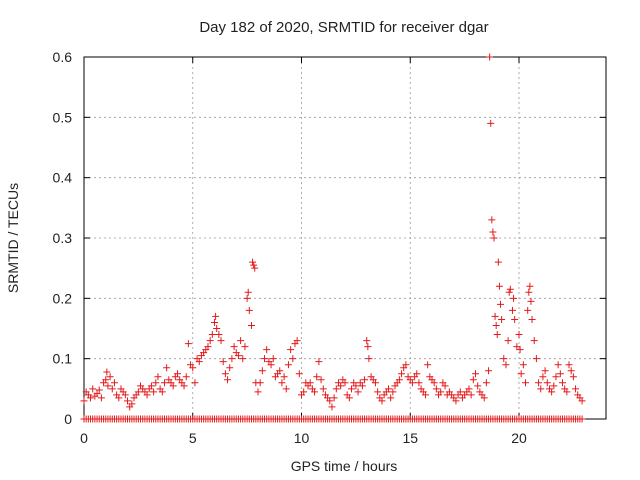  What do you see at coordinates (519, 438) in the screenshot?
I see `x-tick-label: 20` at bounding box center [519, 438].